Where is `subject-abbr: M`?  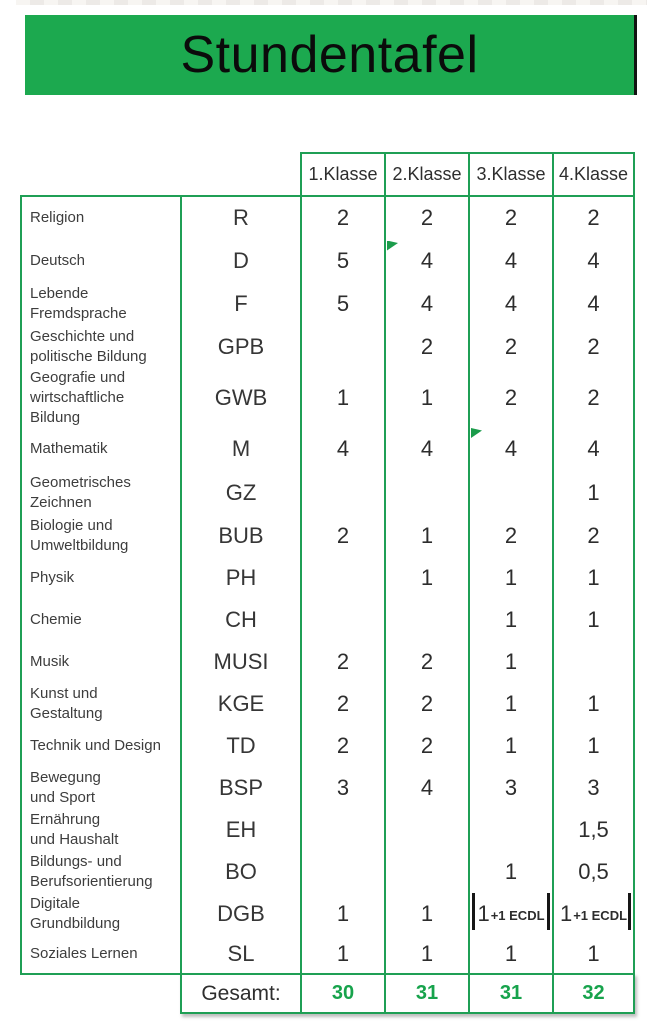 subject-abbr: M is located at coordinates (242, 449).